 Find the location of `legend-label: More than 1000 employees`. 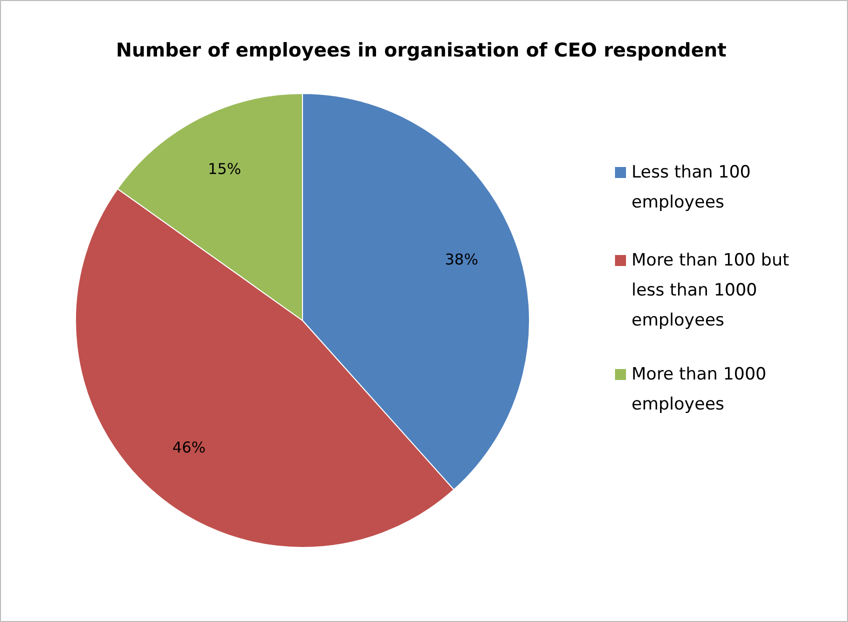

legend-label: More than 1000 employees is located at coordinates (699, 389).